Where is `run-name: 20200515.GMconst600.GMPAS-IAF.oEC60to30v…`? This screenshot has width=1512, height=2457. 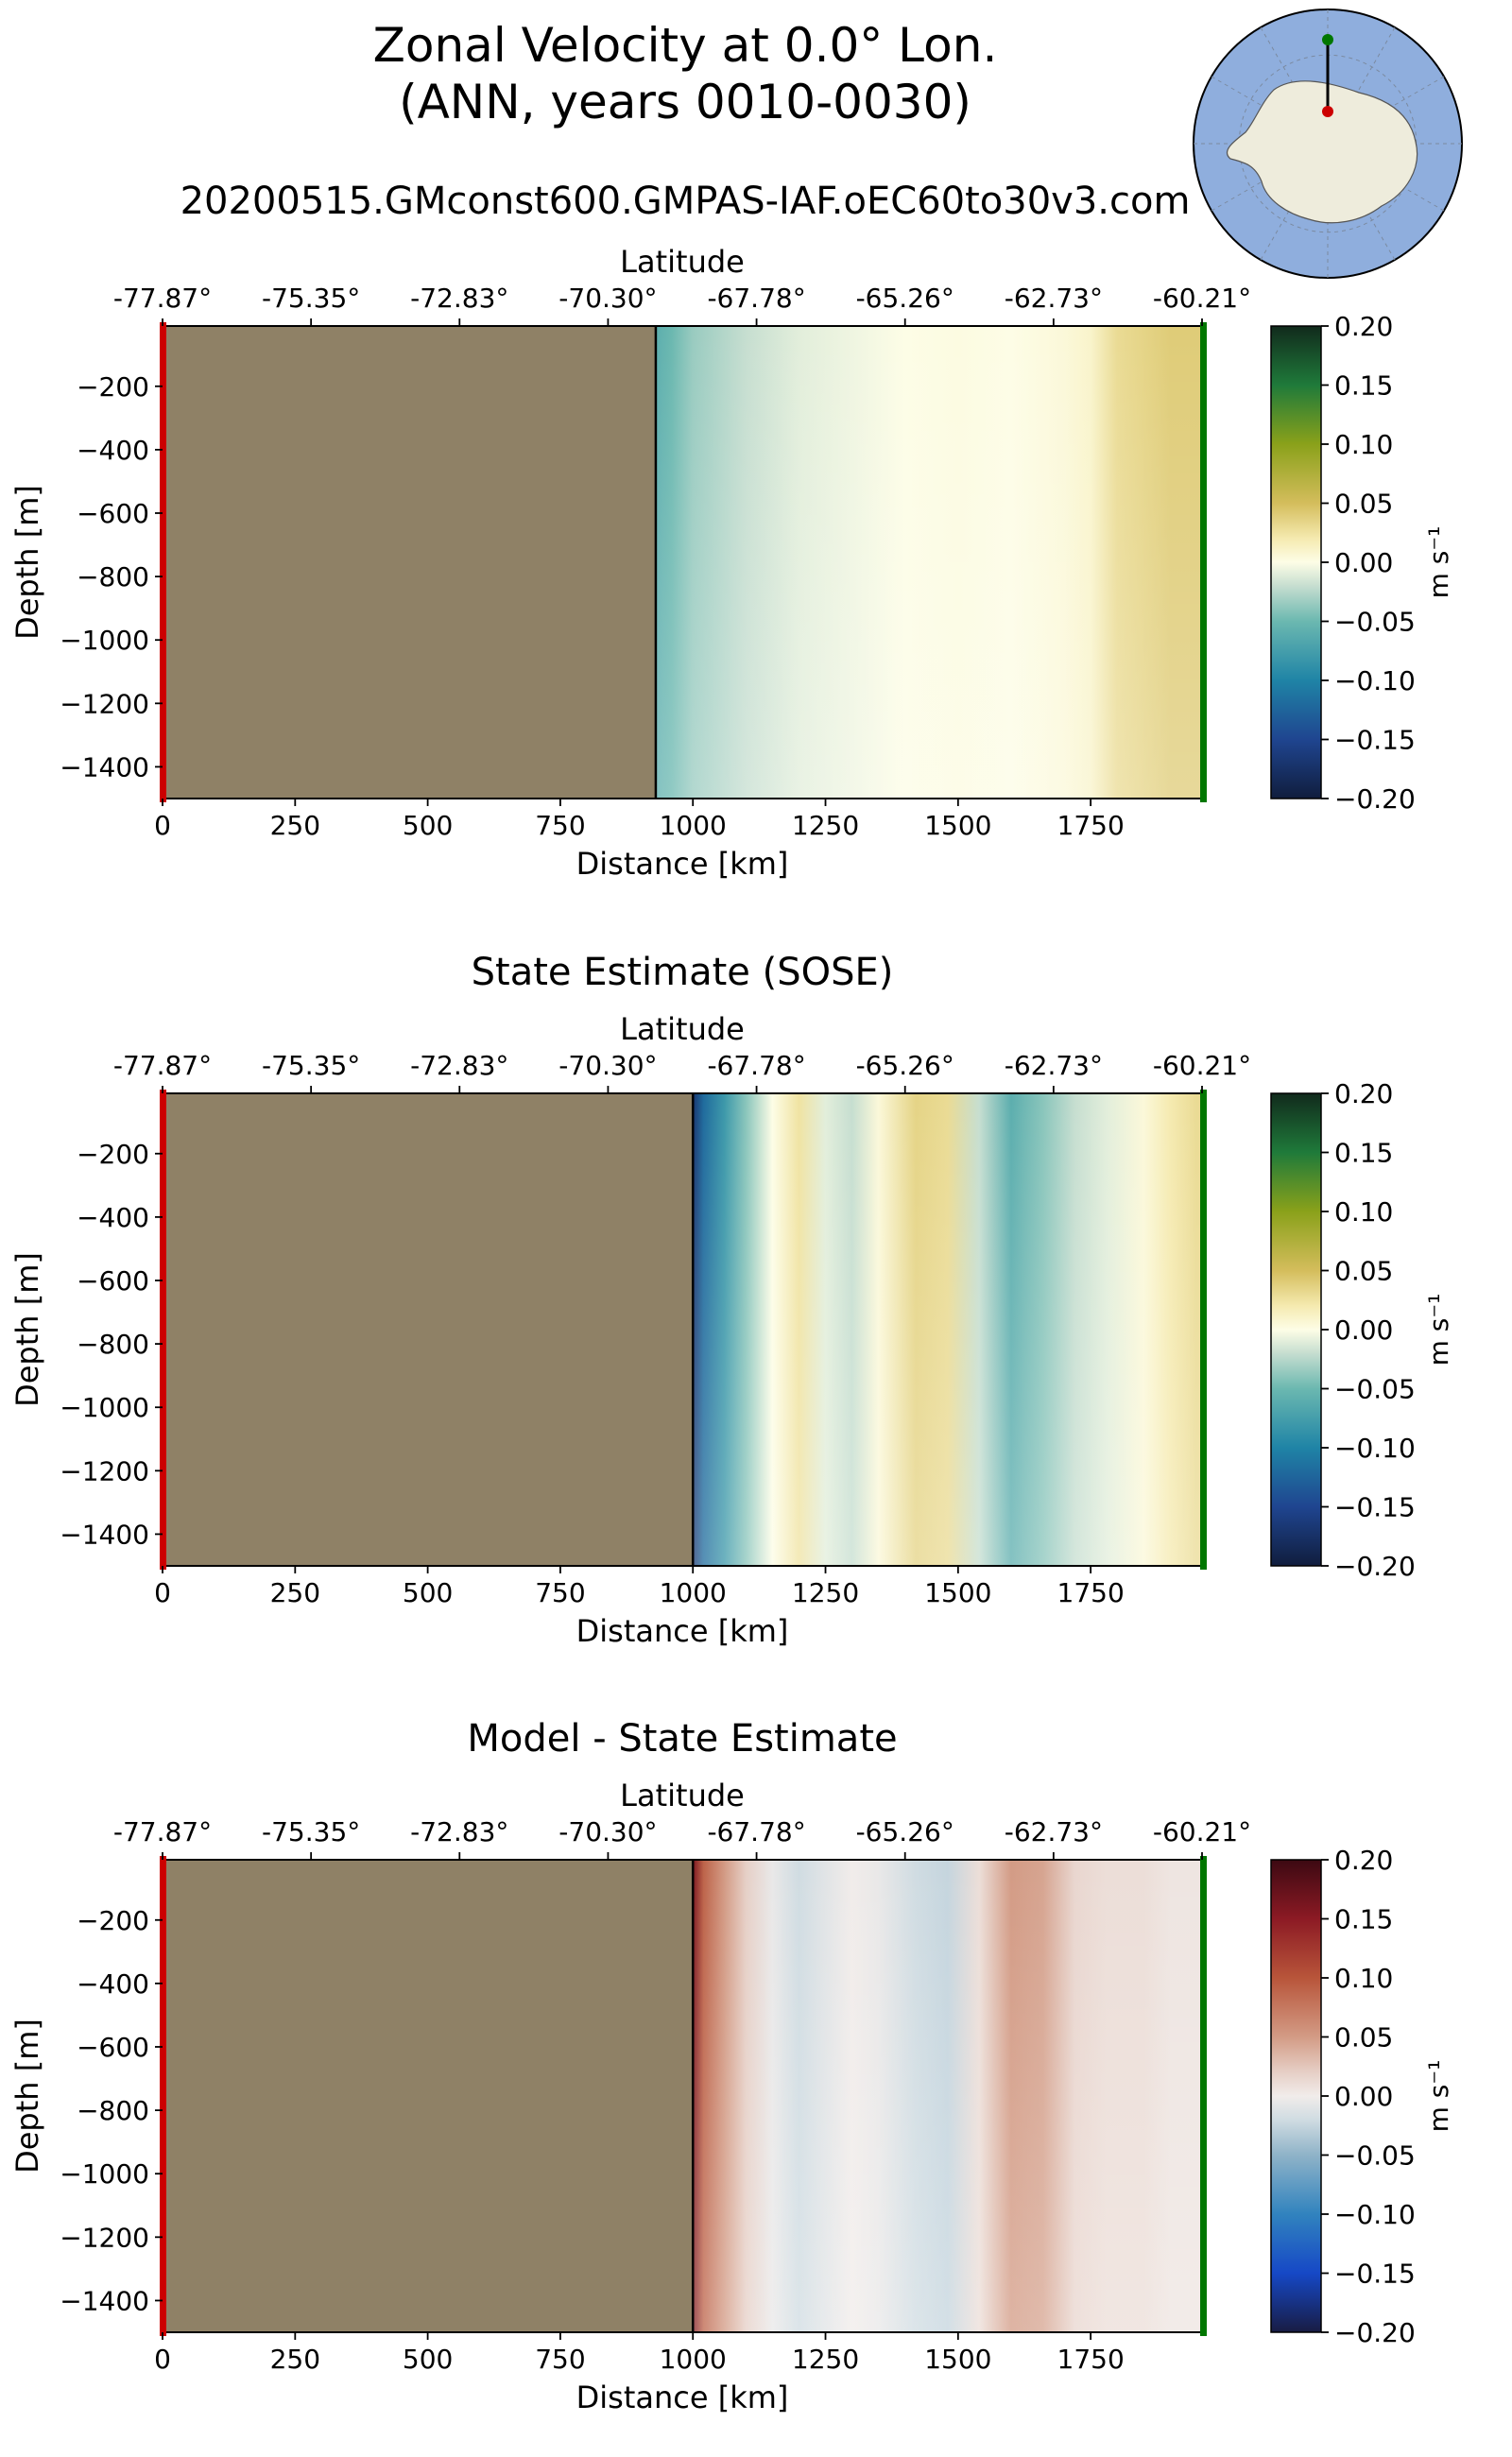
run-name: 20200515.GMconst600.GMPAS-IAF.oEC60to30v… is located at coordinates (685, 201).